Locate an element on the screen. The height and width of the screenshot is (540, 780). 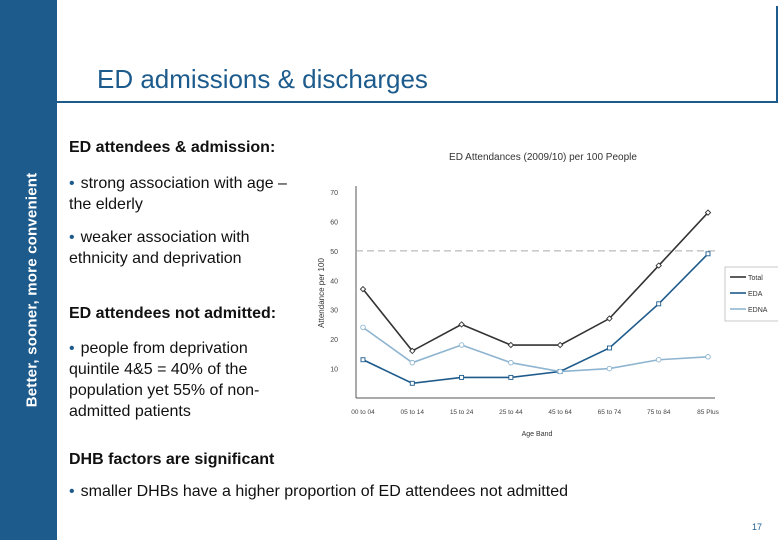
page-number: 17 is located at coordinates (757, 527).